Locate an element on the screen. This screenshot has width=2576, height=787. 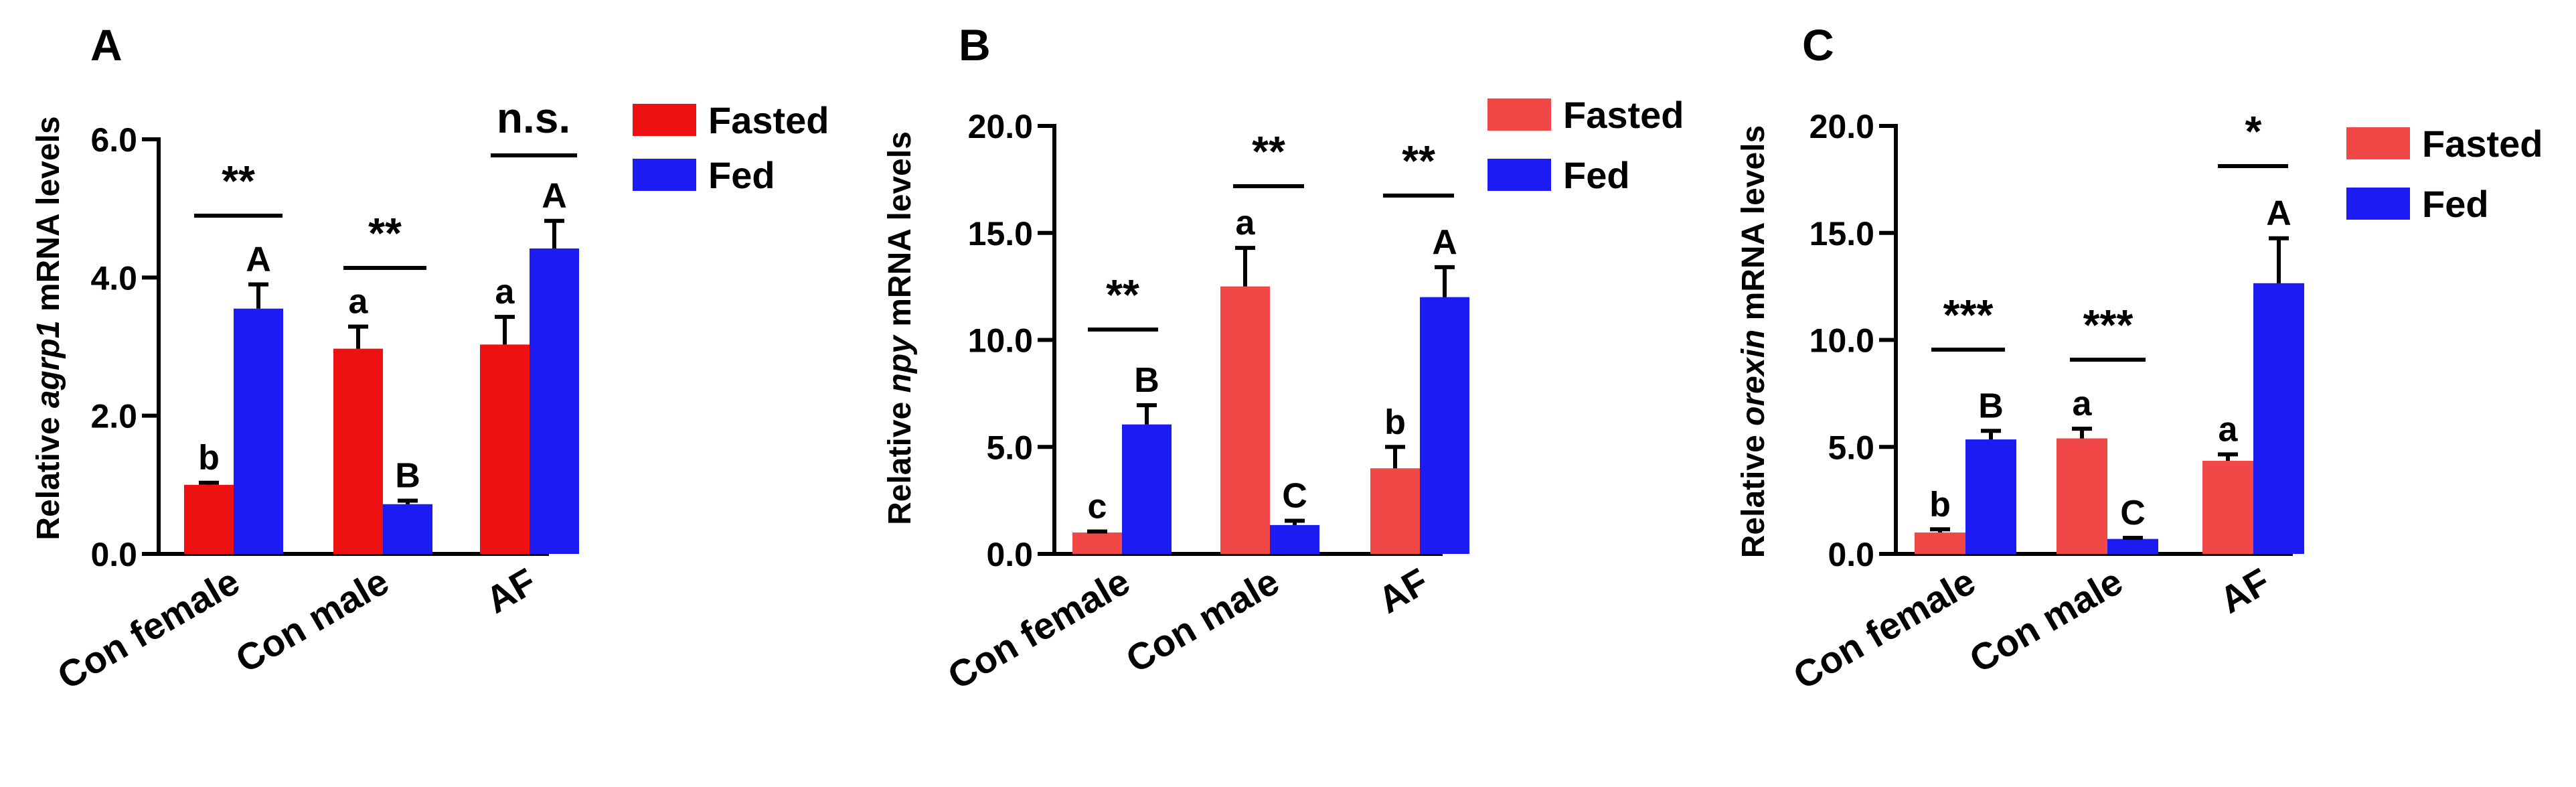
x-categories-a: Con female Con male AF is located at coordinates (297, 628).